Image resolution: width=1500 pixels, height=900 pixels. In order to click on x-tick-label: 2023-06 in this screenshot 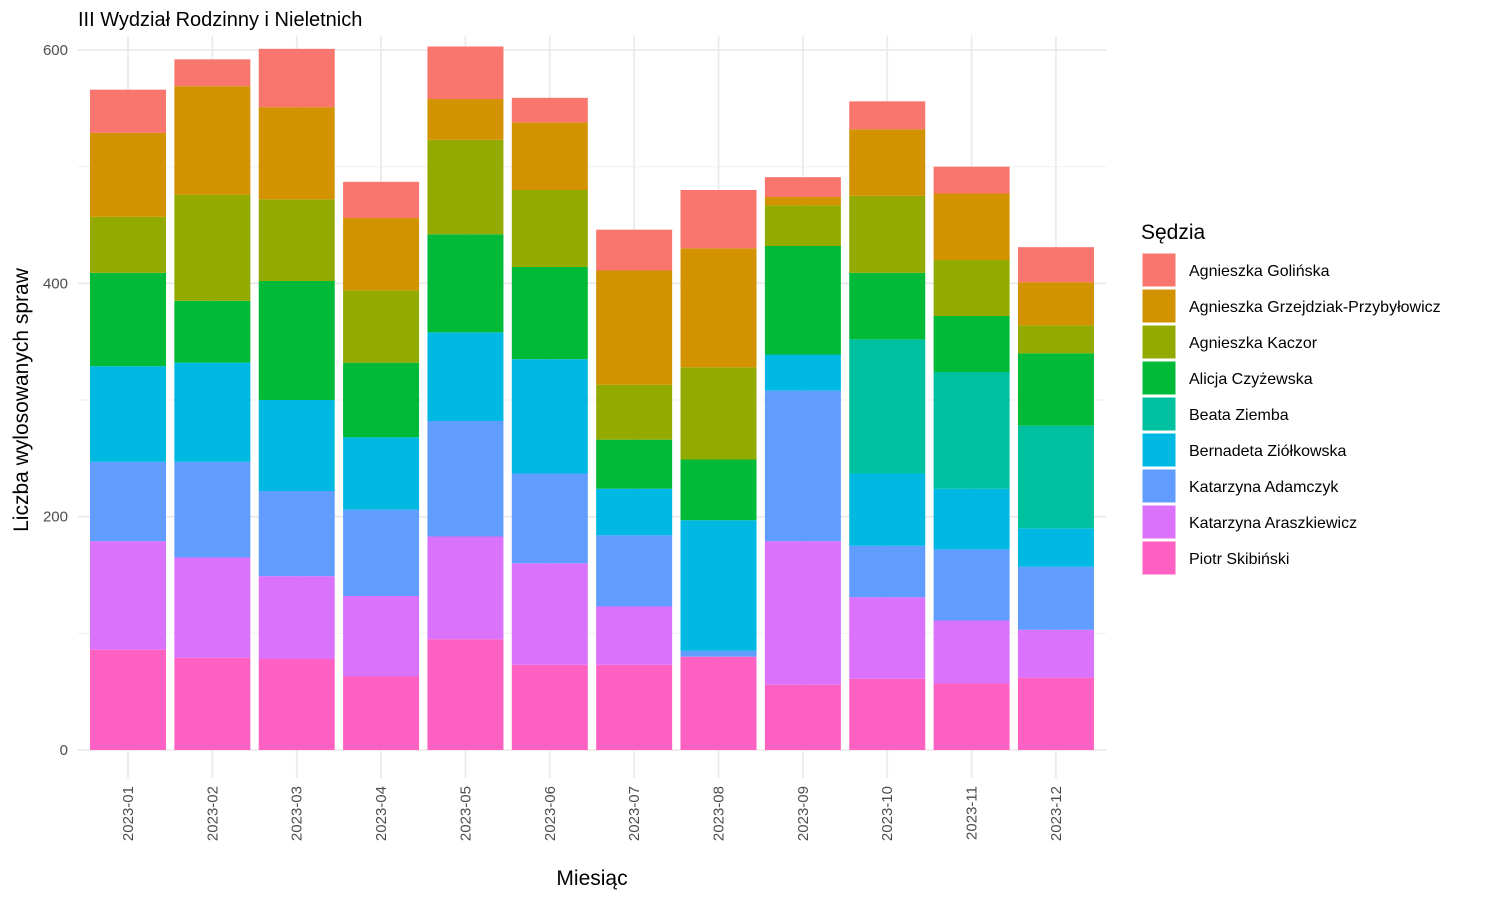, I will do `click(550, 813)`.